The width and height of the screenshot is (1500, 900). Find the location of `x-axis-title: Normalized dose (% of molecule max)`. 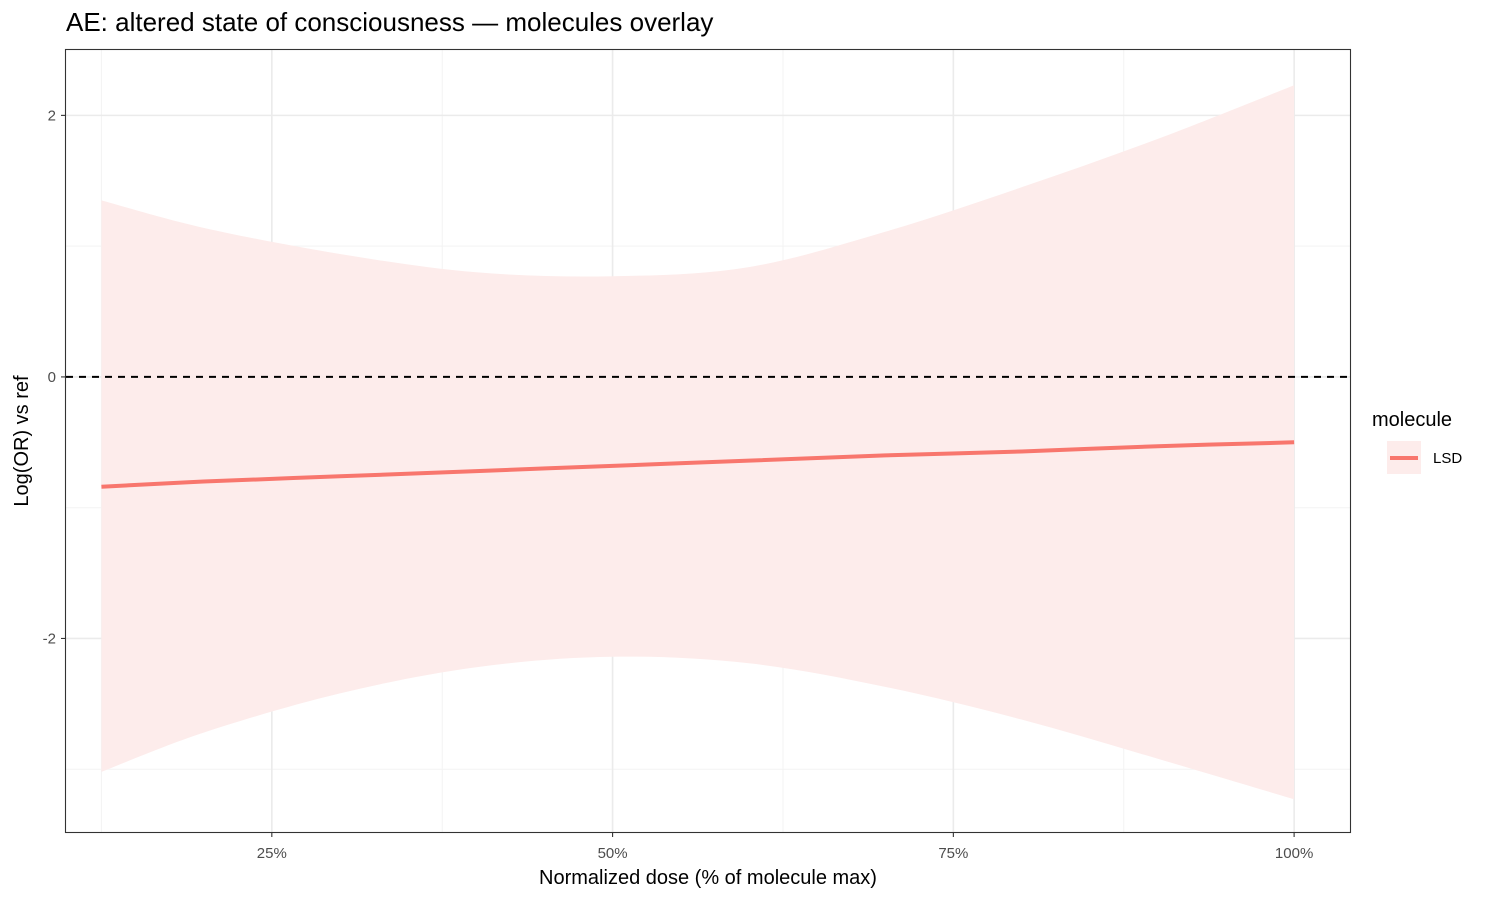

x-axis-title: Normalized dose (% of molecule max) is located at coordinates (708, 878).